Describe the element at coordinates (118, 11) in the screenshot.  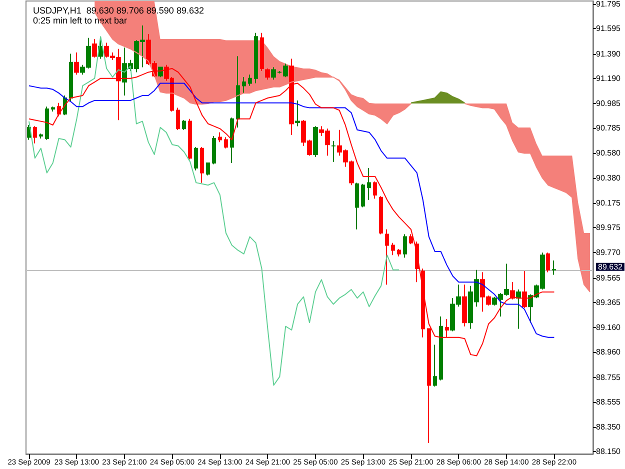
I see `text: USDJPY,H1 89.630 89.706 89.590 89.632` at that location.